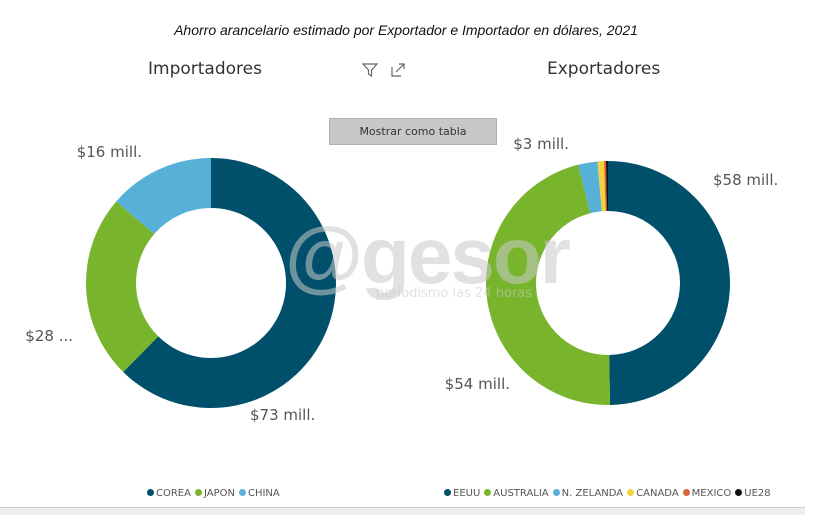 This screenshot has width=824, height=515. I want to click on slice-eeuu, so click(669, 283).